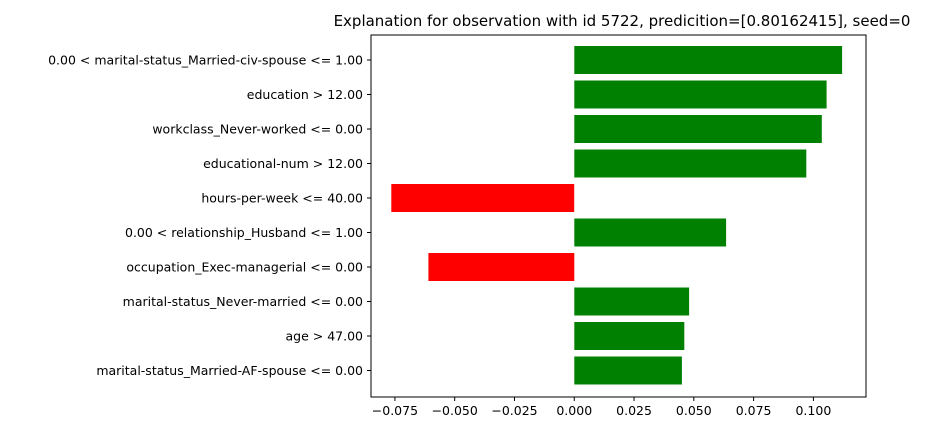  What do you see at coordinates (514, 410) in the screenshot?
I see `x-tick-label: −0.025` at bounding box center [514, 410].